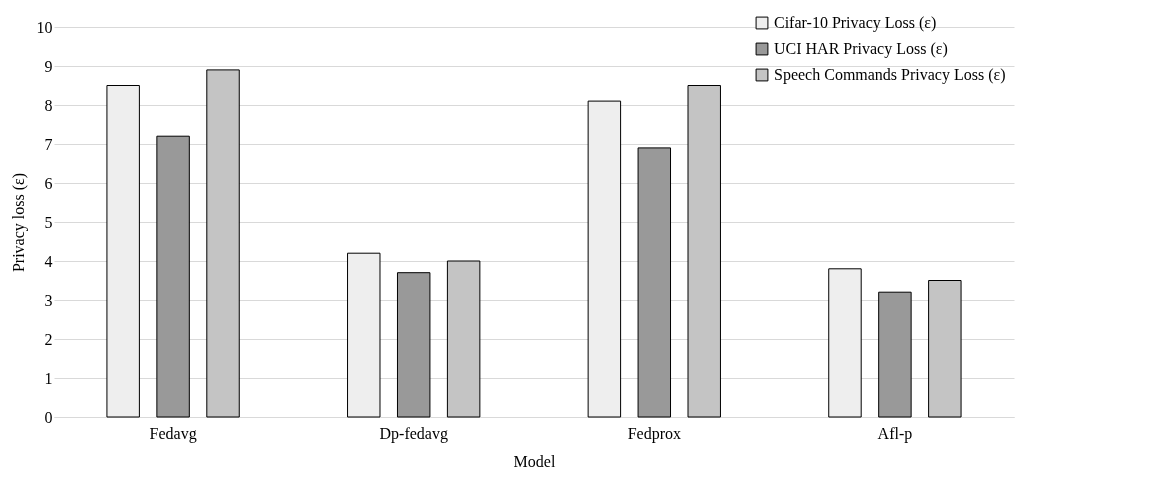  I want to click on x-tick-label: Afl-p, so click(895, 433).